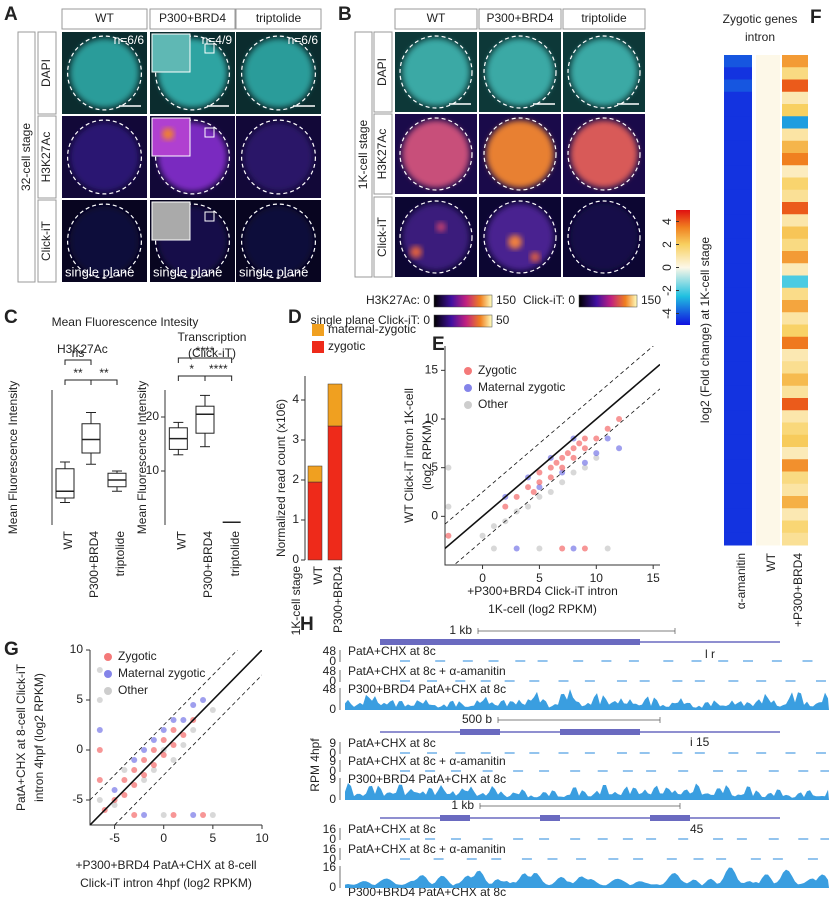 Image resolution: width=829 pixels, height=900 pixels. I want to click on chart-title: Mean Fluorescence Intesity, so click(125, 322).